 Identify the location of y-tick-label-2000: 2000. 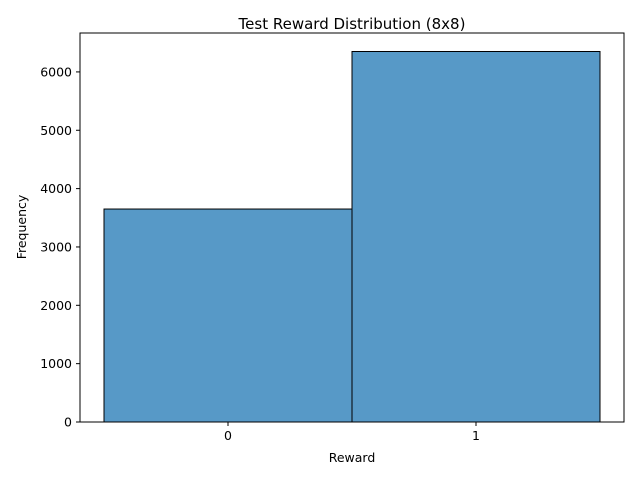
(56, 305).